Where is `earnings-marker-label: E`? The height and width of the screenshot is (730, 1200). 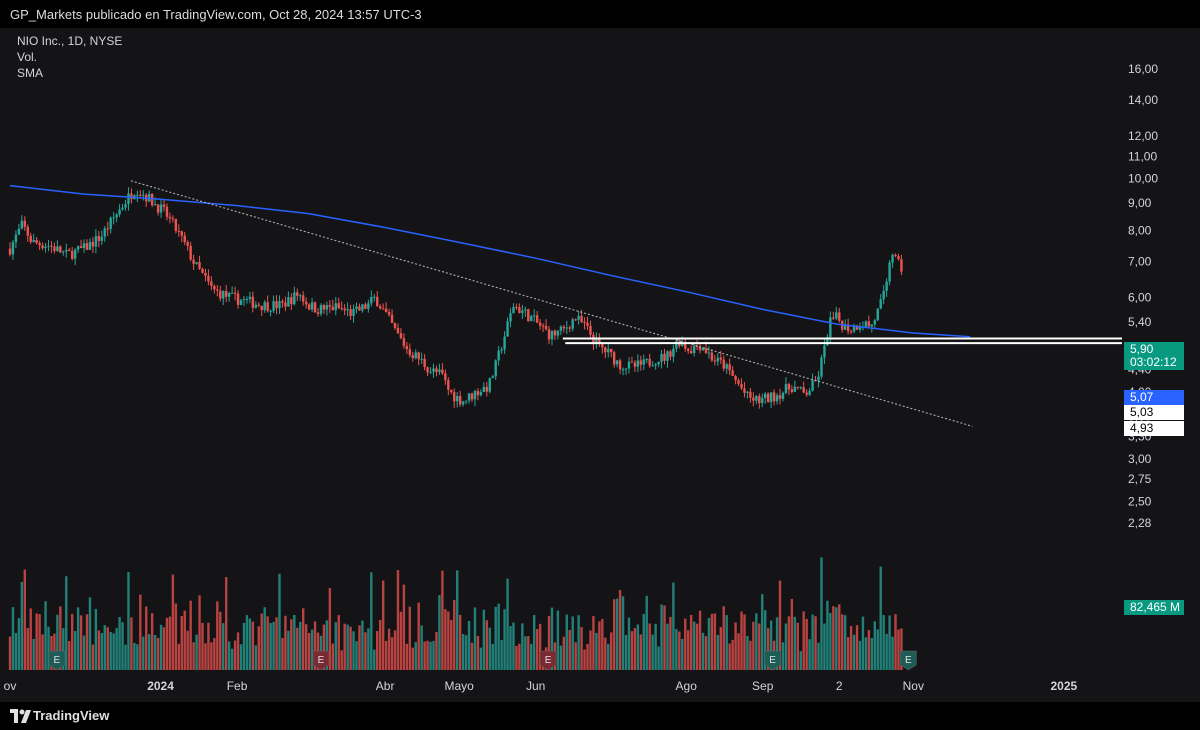 earnings-marker-label: E is located at coordinates (772, 660).